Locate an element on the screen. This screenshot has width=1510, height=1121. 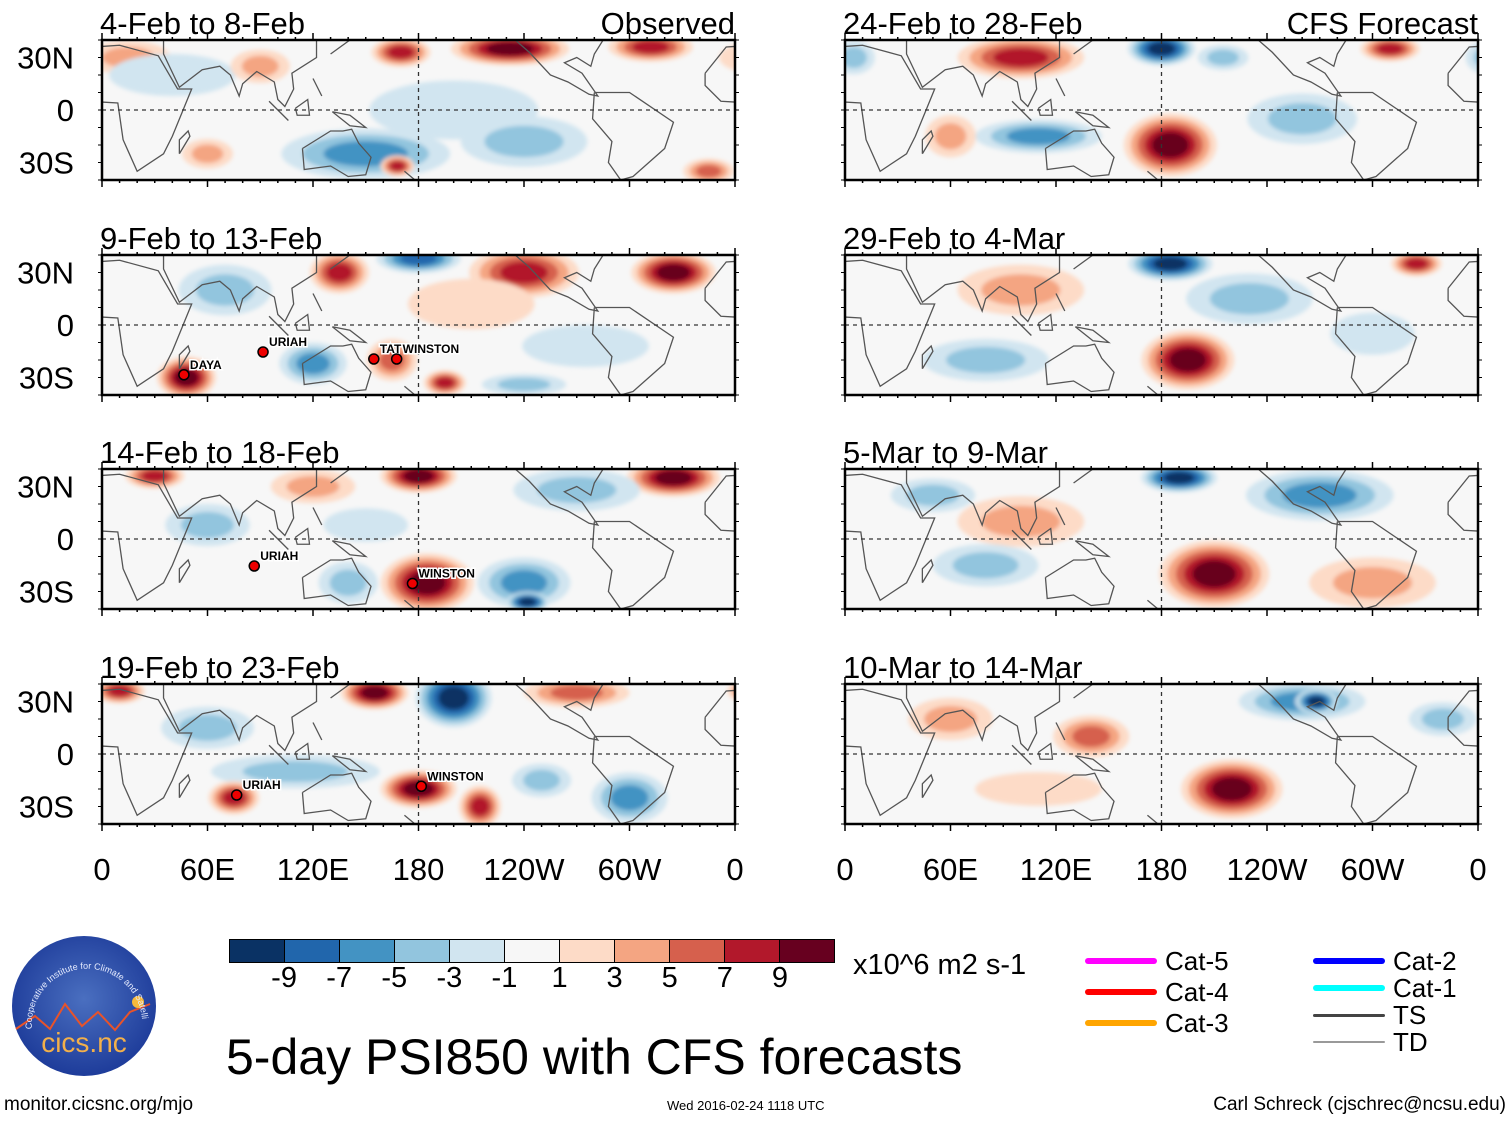
colorbar-label: -7 is located at coordinates (339, 978).